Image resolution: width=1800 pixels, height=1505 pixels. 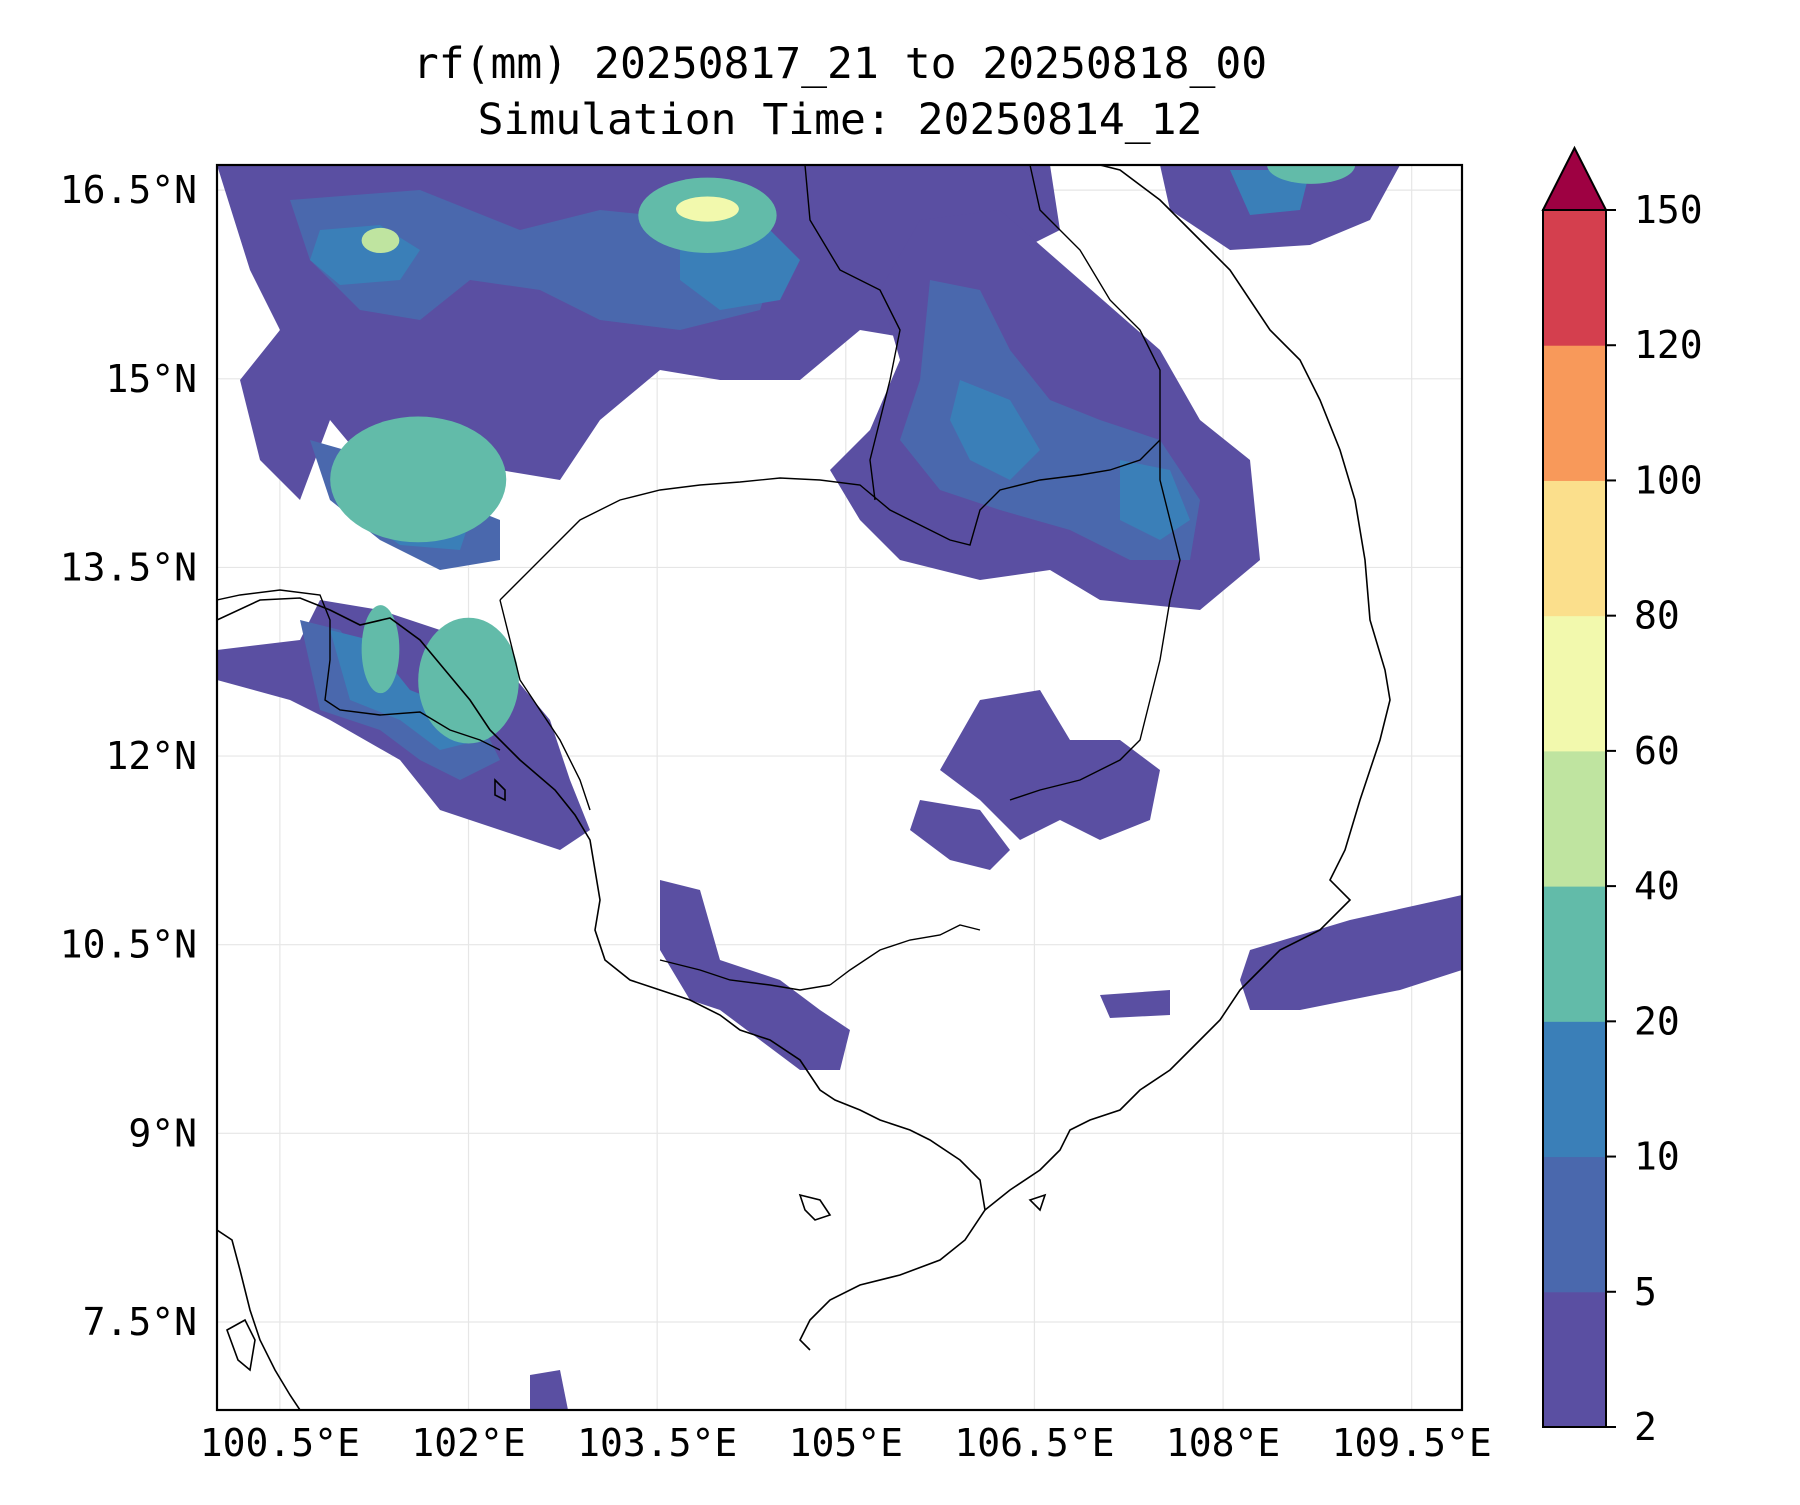 I want to click on colorbar-tick-label: 10, so click(x=1657, y=1157).